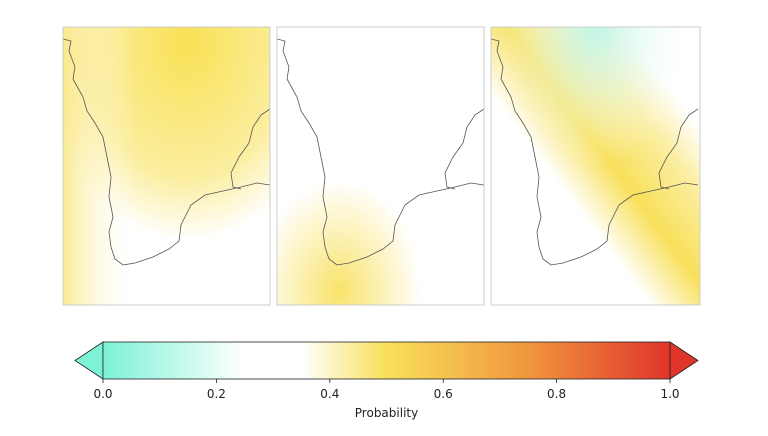  Describe the element at coordinates (216, 394) in the screenshot. I see `tick-label: 0.2` at that location.